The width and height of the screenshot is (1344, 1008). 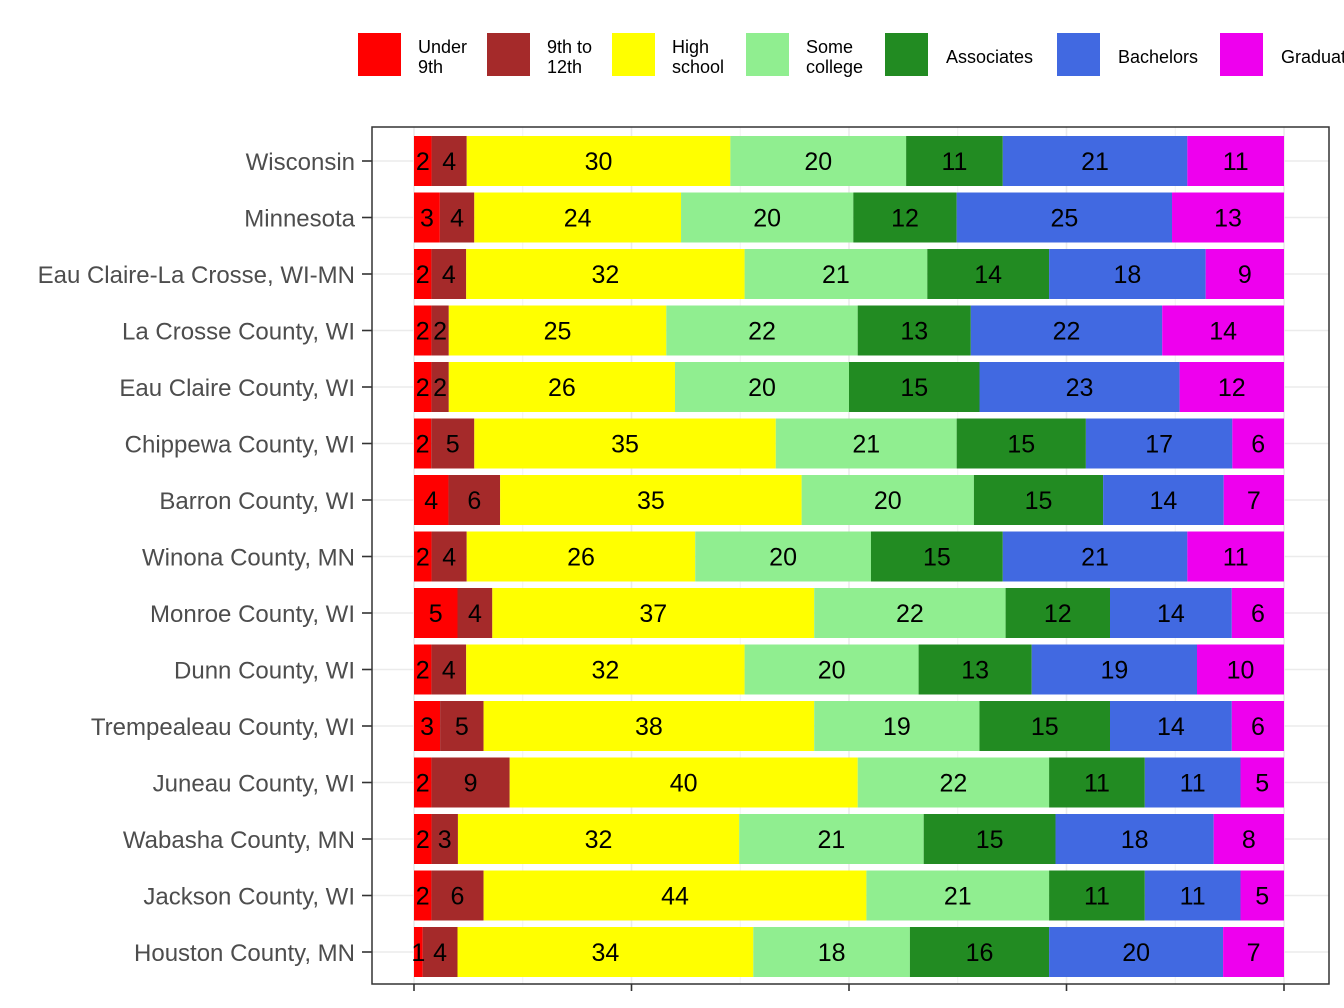 I want to click on value-label: 37, so click(x=653, y=614).